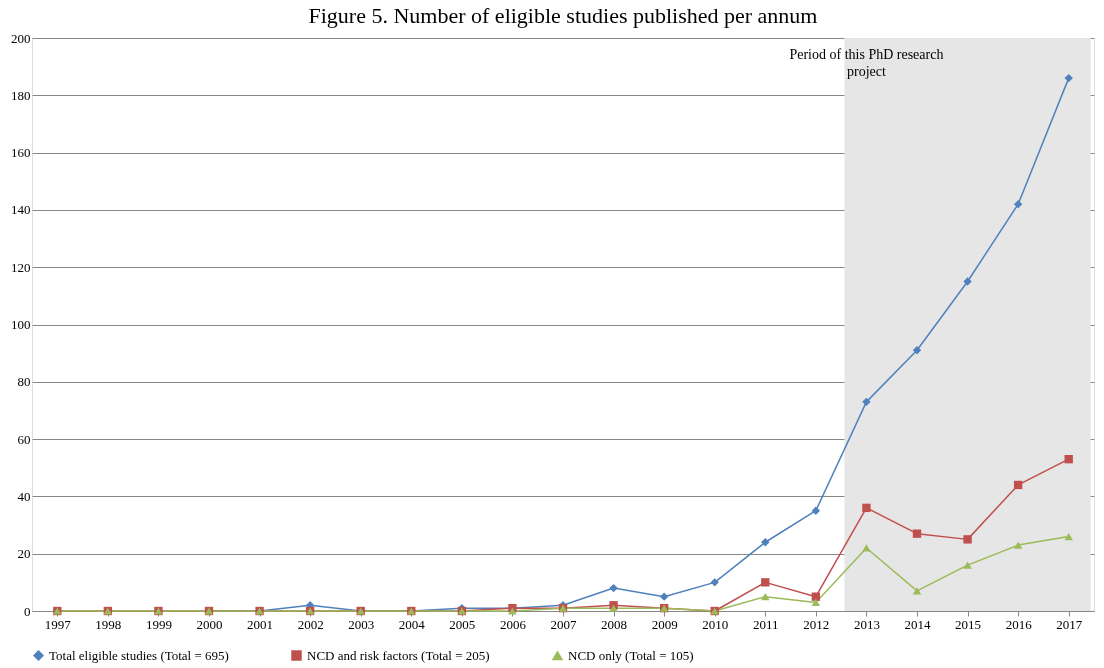 The image size is (1104, 668). I want to click on x-tick-label: 2011, so click(766, 624).